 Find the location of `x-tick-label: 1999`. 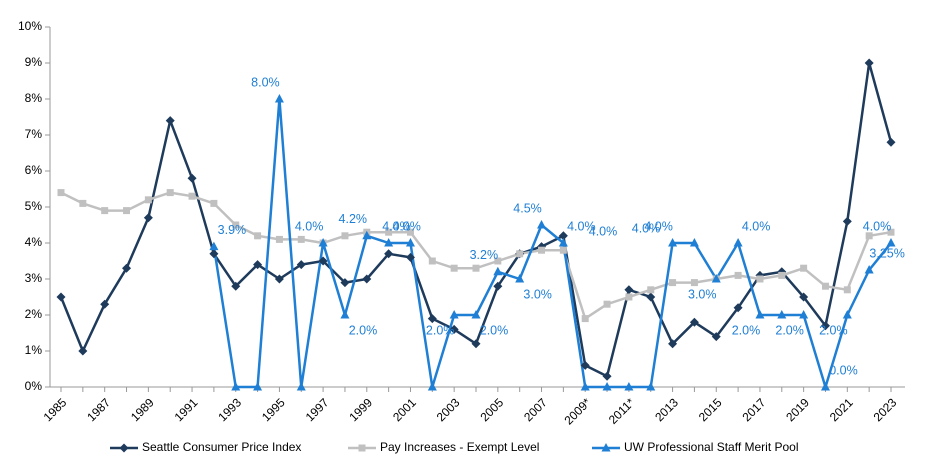

x-tick-label: 1999 is located at coordinates (360, 409).